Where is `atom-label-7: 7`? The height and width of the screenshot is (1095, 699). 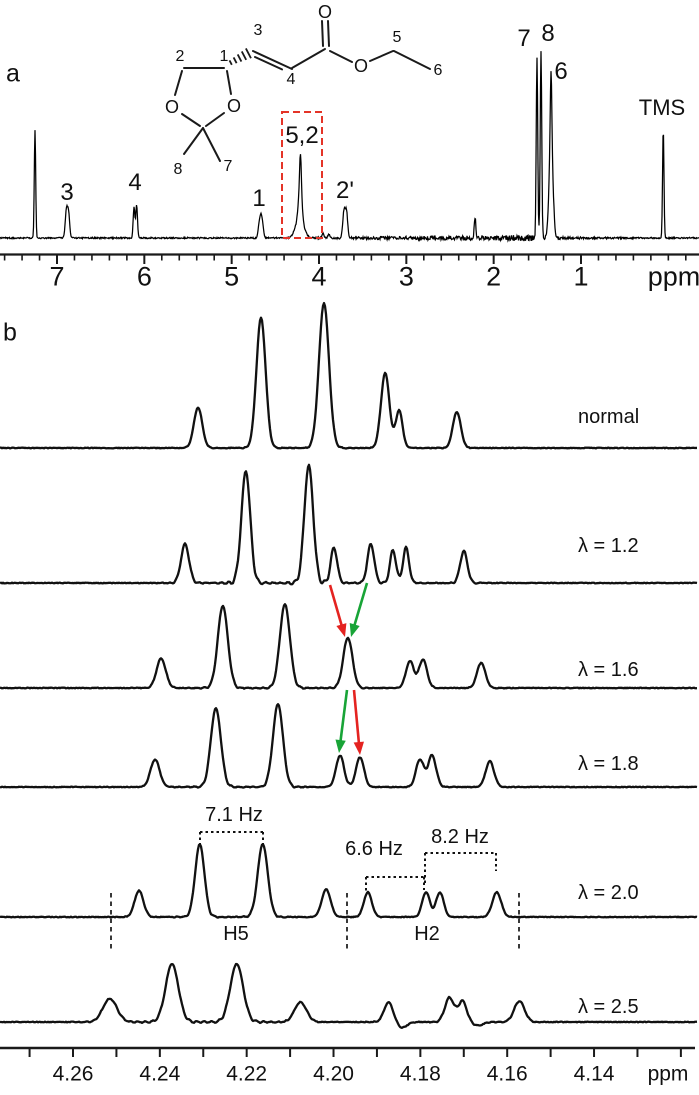
atom-label-7: 7 is located at coordinates (228, 166).